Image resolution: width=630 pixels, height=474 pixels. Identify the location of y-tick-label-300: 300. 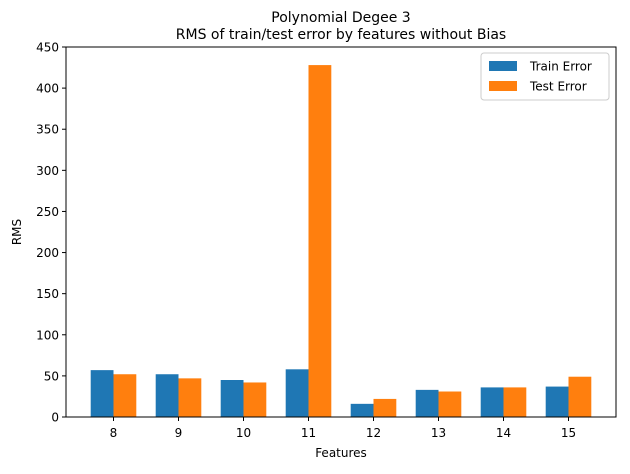
(47, 171).